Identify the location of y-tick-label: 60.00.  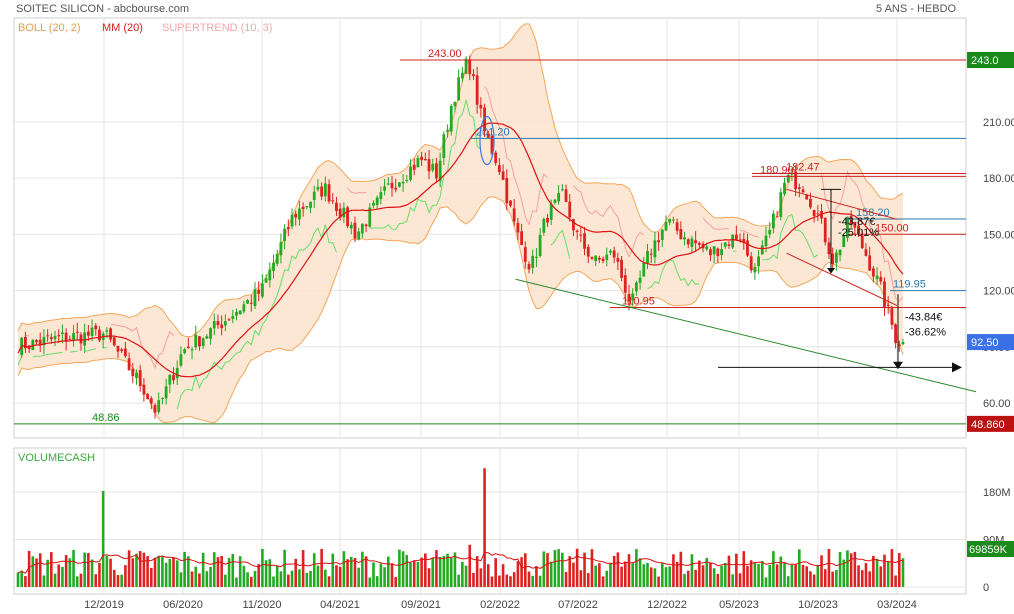
(997, 404).